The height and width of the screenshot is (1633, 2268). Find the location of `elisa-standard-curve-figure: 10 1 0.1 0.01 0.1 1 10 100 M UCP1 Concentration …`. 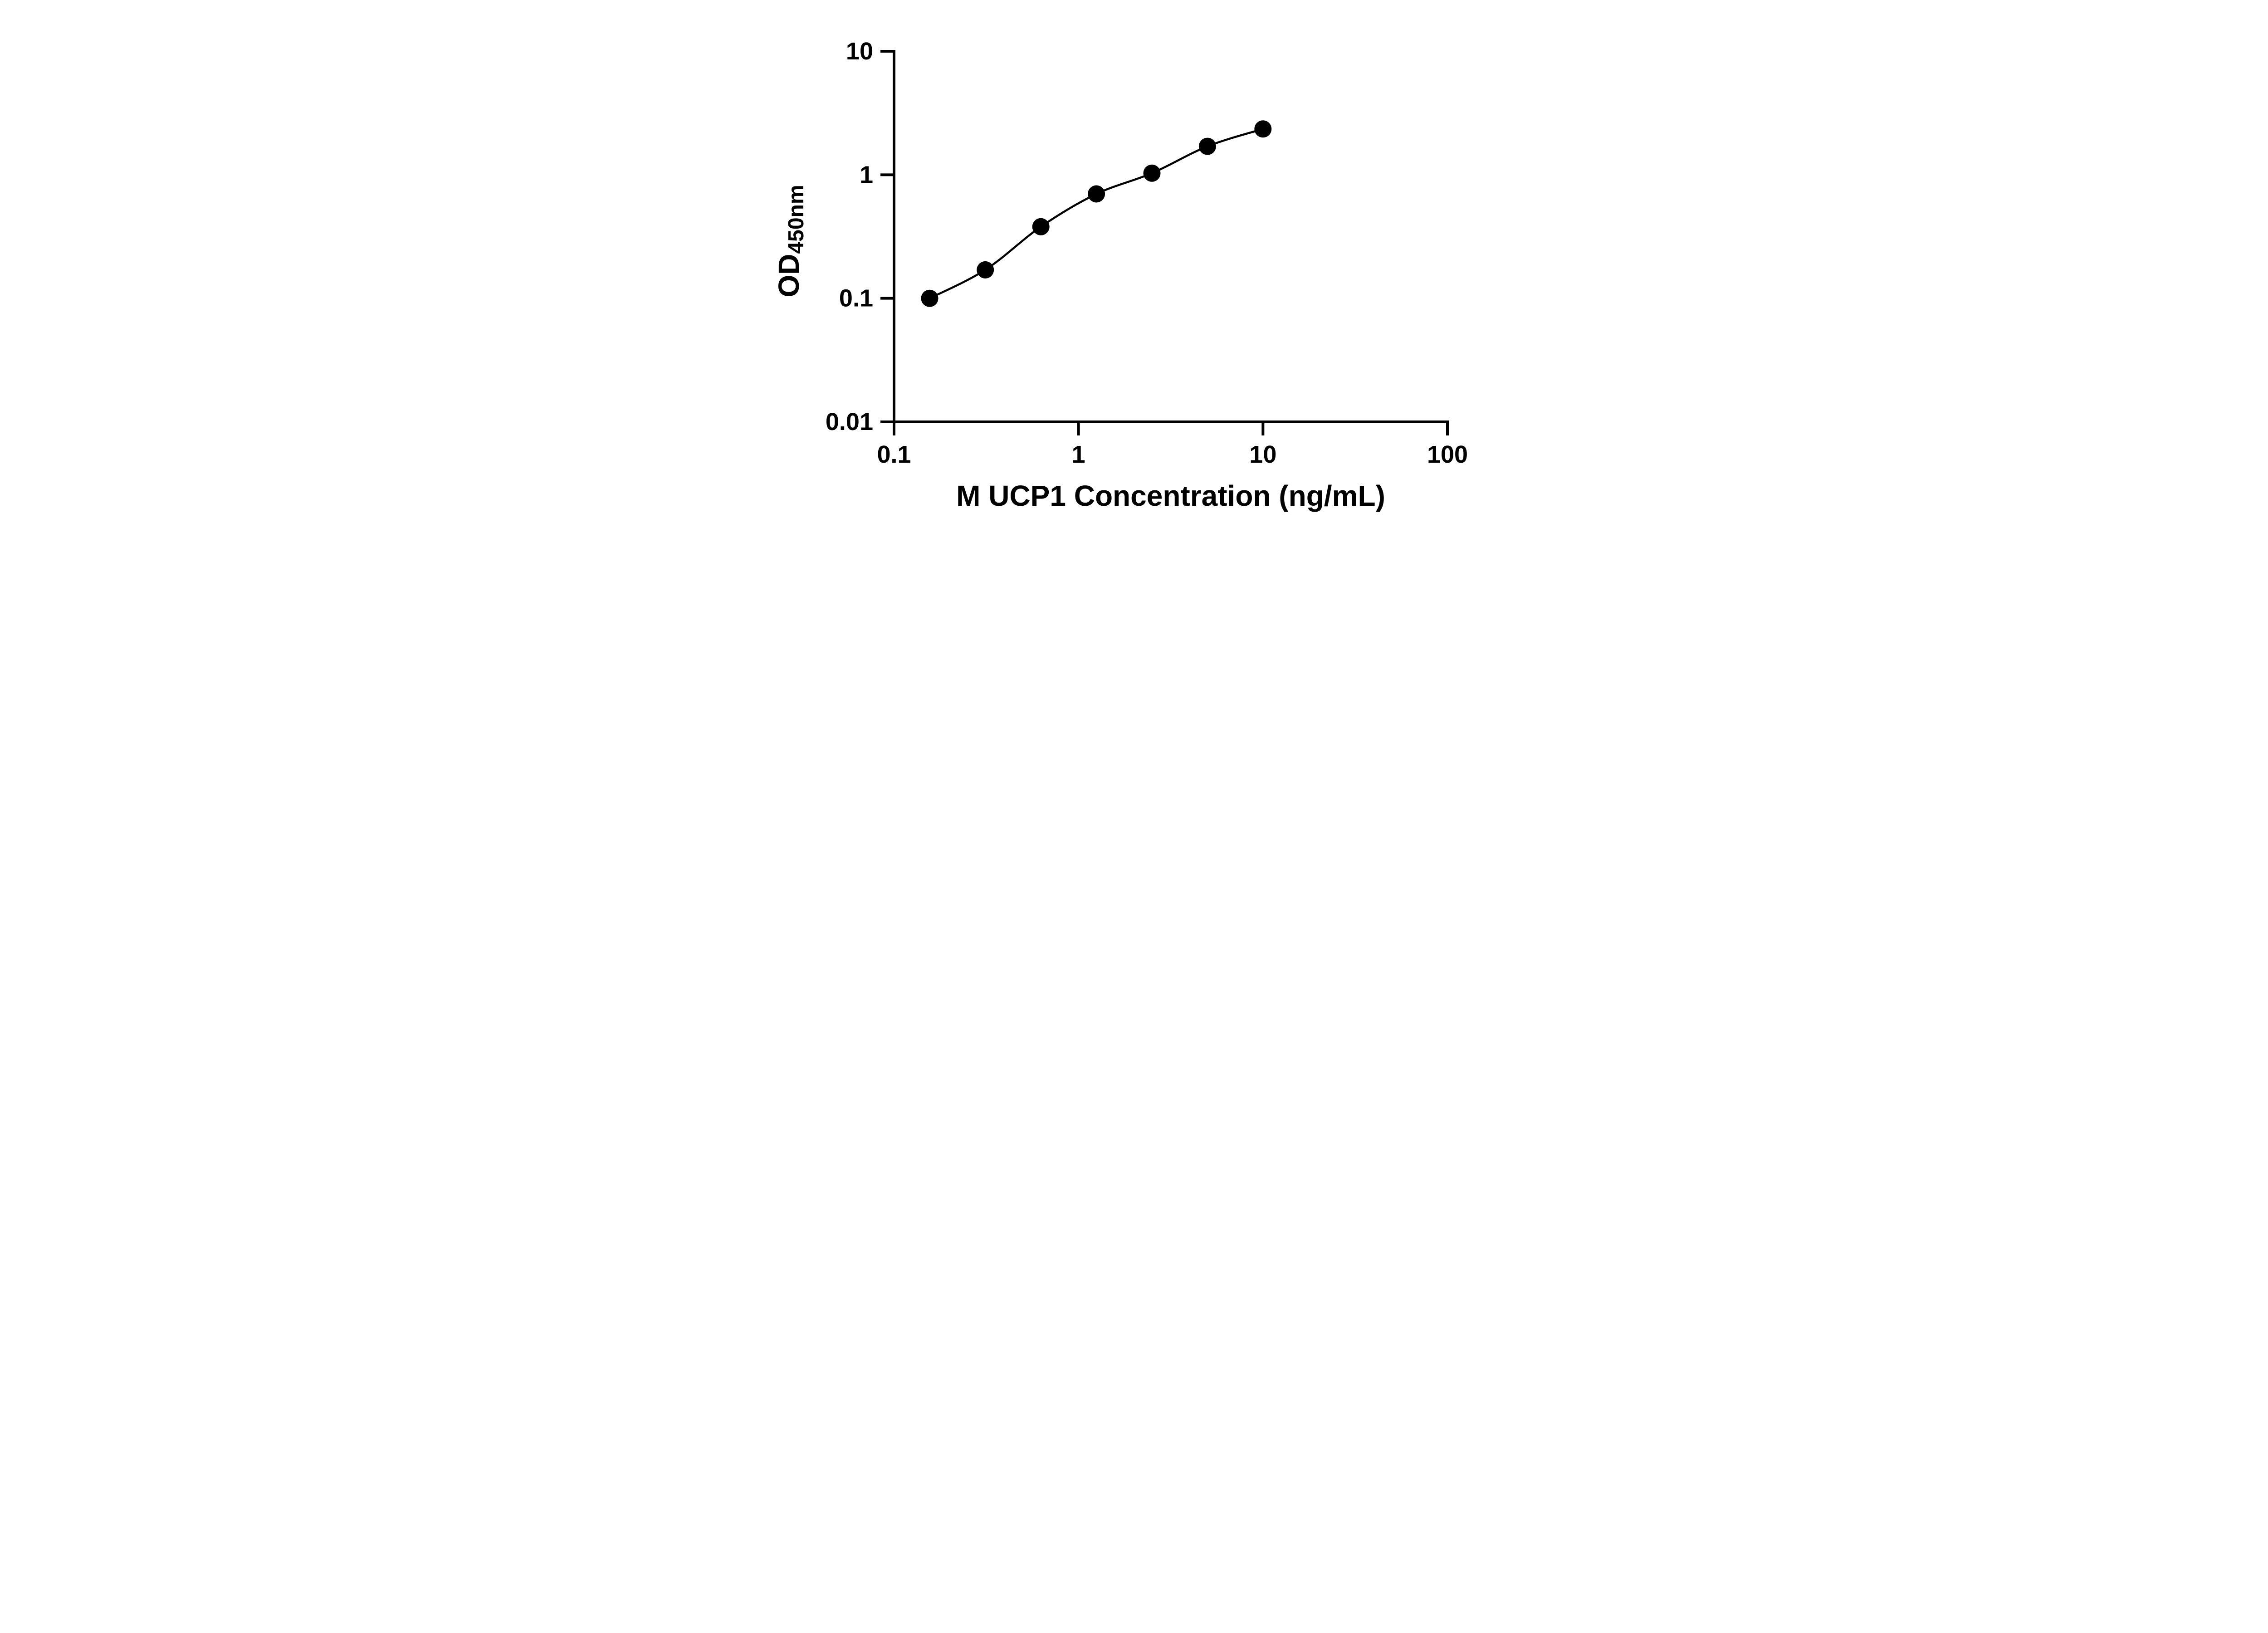

elisa-standard-curve-figure: 10 1 0.1 0.01 0.1 1 10 100 M UCP1 Concentration … is located at coordinates (1134, 272).